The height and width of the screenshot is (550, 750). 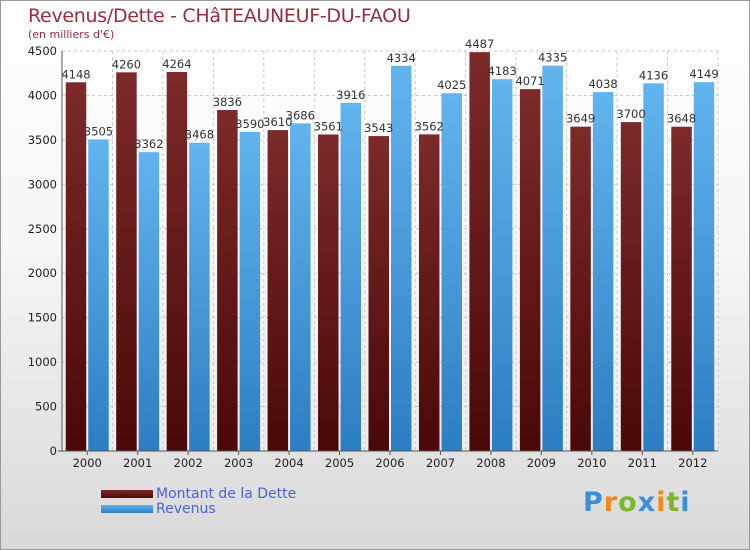 I want to click on y-tick-label: 0, so click(x=53, y=451).